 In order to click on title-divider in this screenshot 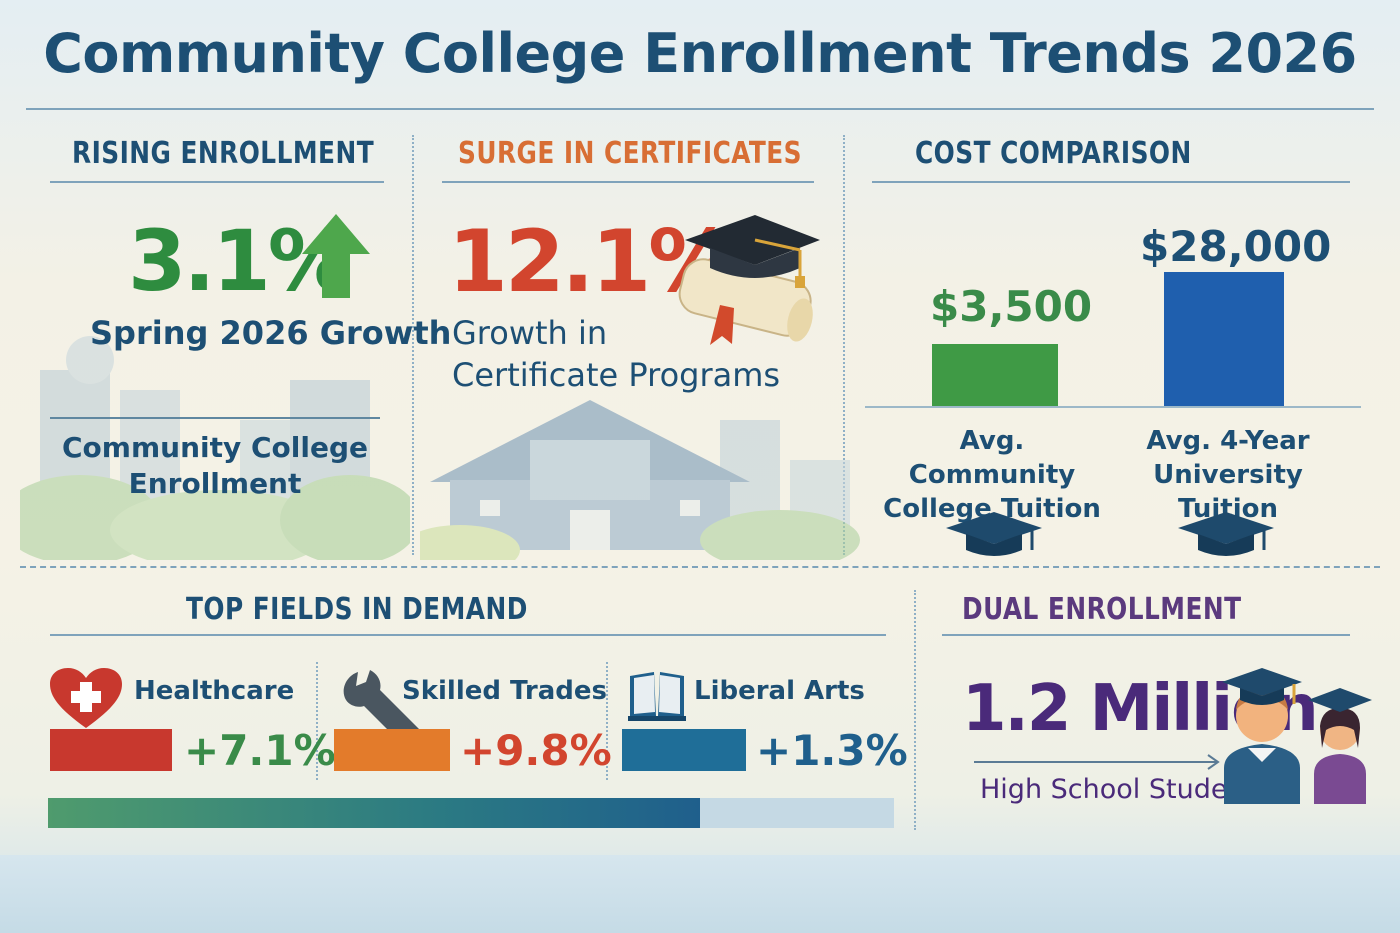, I will do `click(700, 109)`.